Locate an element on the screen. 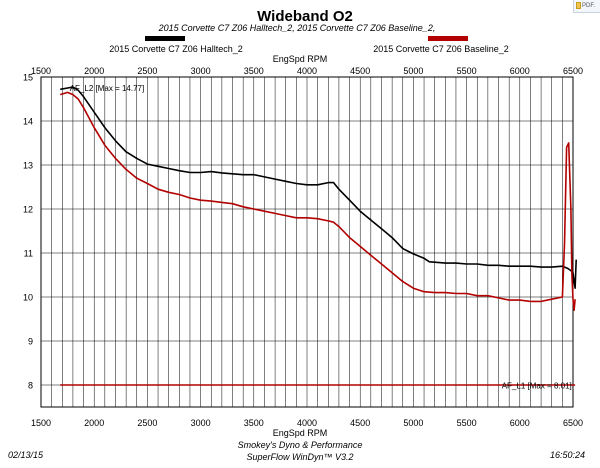  x-tick-label-bottom: 5000 is located at coordinates (413, 423).